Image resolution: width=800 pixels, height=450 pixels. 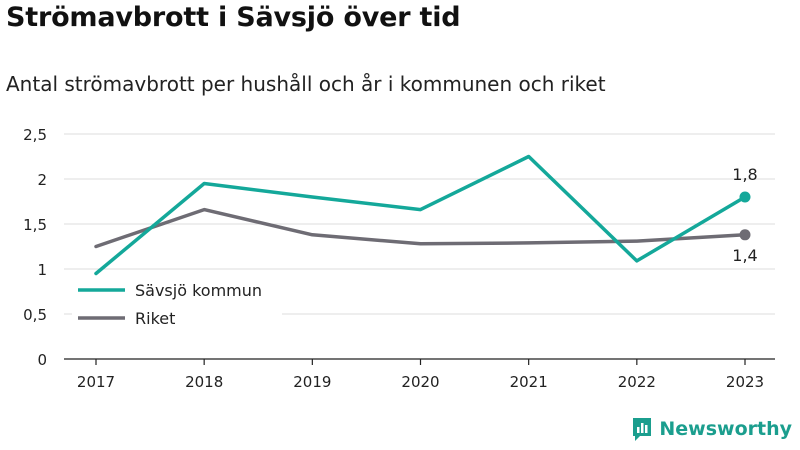 What do you see at coordinates (35, 135) in the screenshot?
I see `y-tick-label: 2,5` at bounding box center [35, 135].